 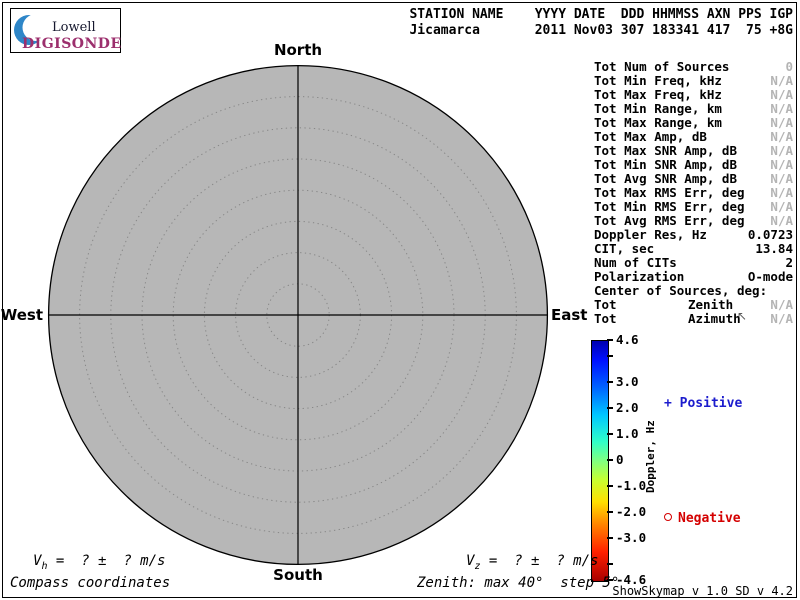 I want to click on stat-row: Tot Min RMS Err, deg N/A, so click(x=693, y=207).